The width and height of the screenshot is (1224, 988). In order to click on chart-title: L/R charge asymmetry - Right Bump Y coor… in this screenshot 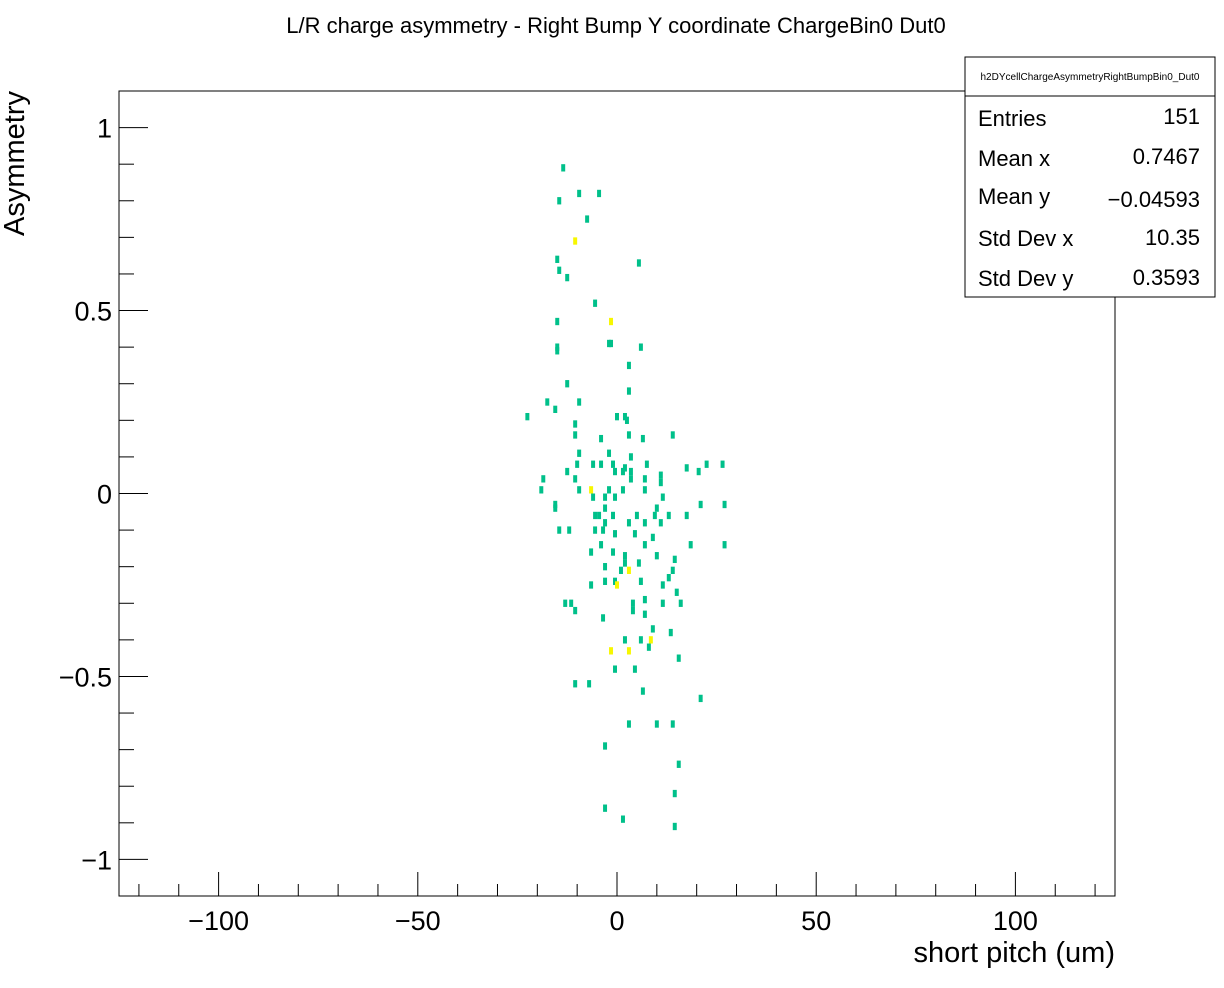, I will do `click(616, 25)`.